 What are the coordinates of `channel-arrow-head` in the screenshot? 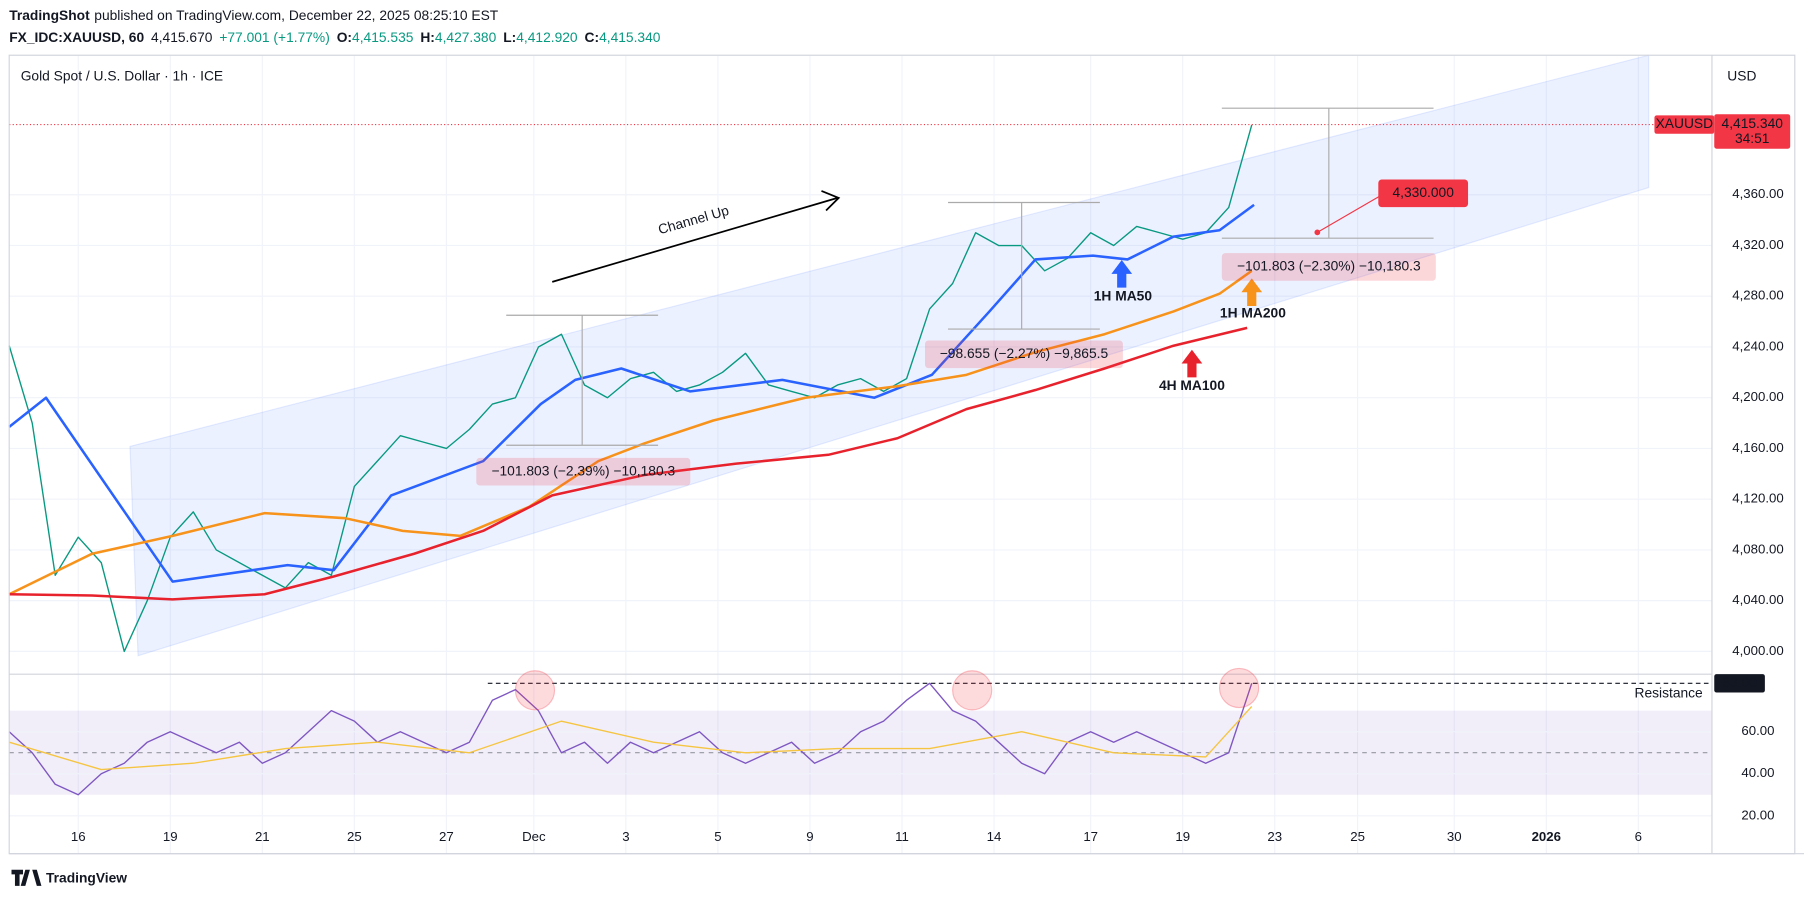 It's located at (831, 201).